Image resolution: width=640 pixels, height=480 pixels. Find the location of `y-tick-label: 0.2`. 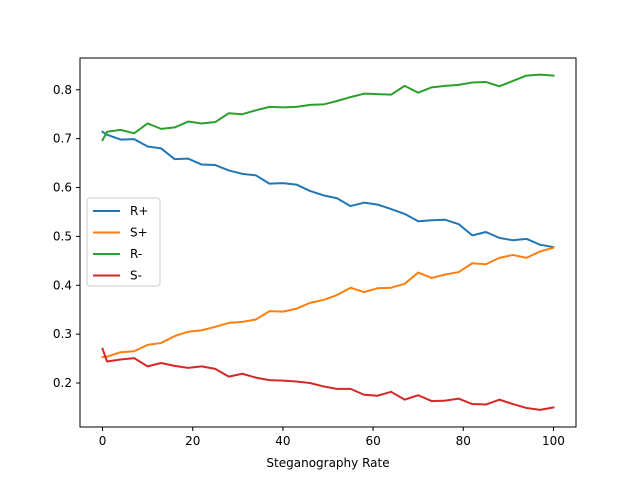

y-tick-label: 0.2 is located at coordinates (62, 383).